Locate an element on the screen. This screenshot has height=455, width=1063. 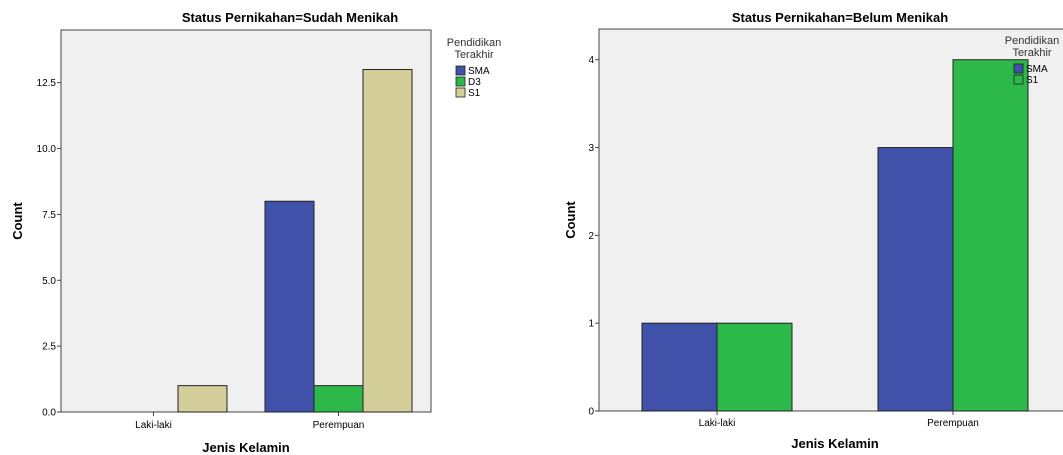
chart-title: Status Pernikahan=Belum Menikah is located at coordinates (840, 17).